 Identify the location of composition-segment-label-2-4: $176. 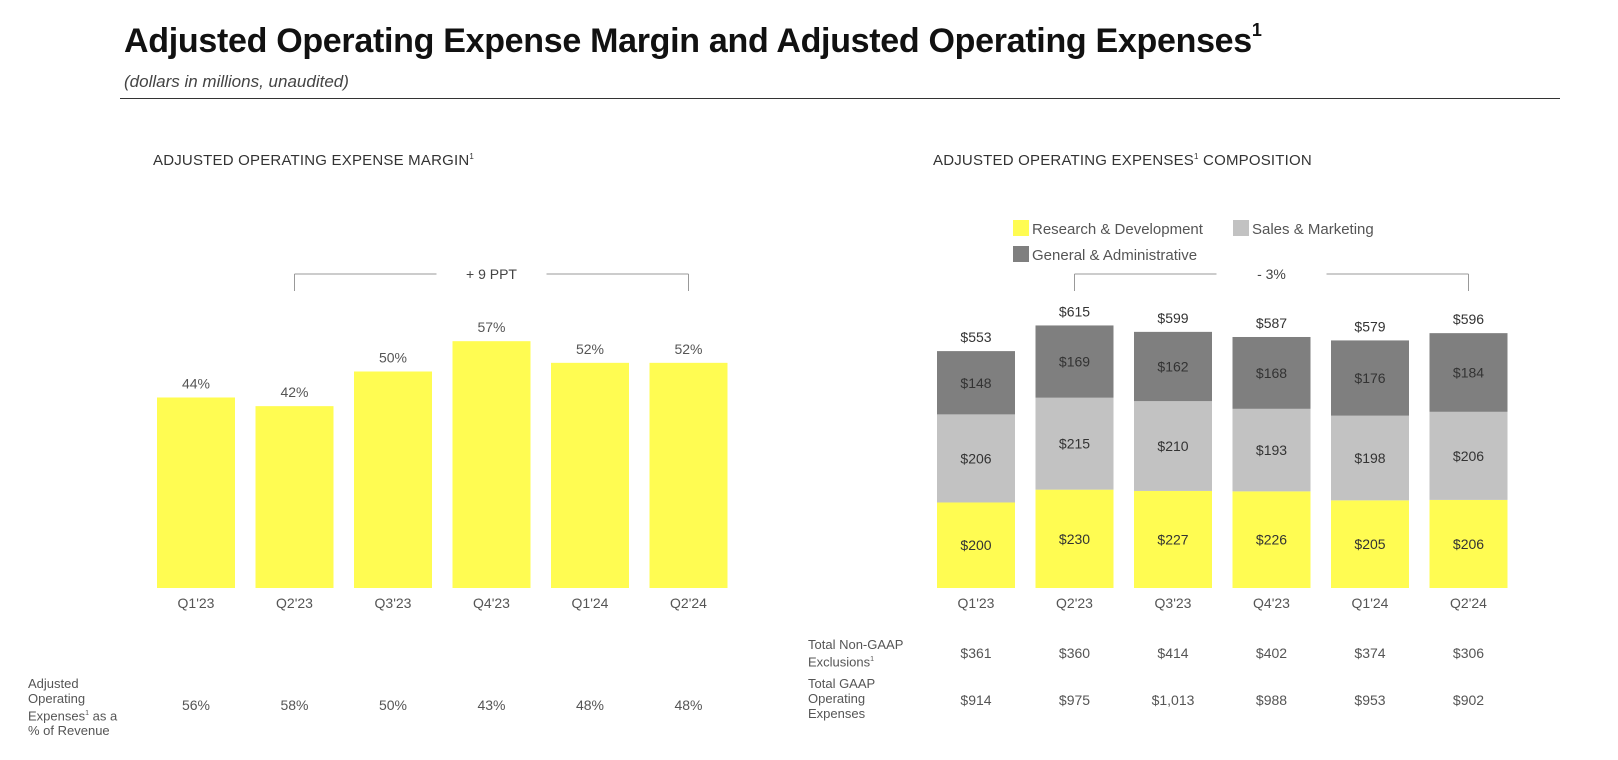
(1369, 378).